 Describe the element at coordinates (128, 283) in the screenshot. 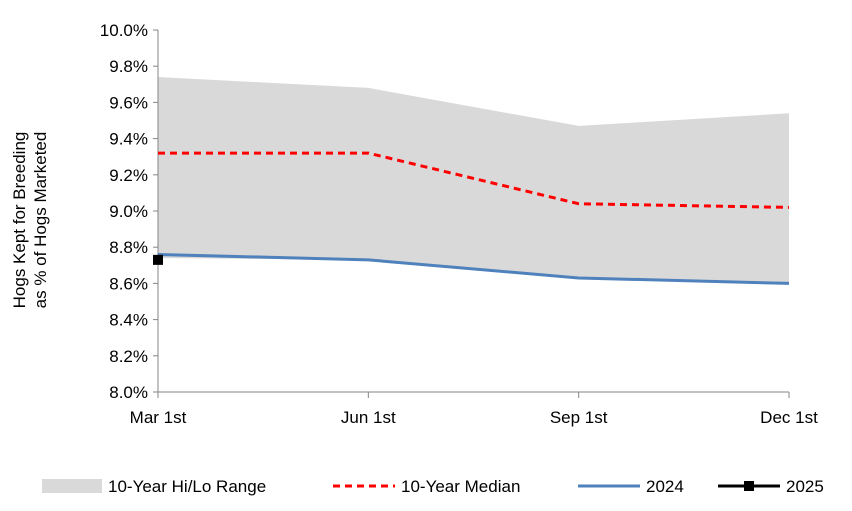

I see `y-tick-label: 8.6%` at that location.